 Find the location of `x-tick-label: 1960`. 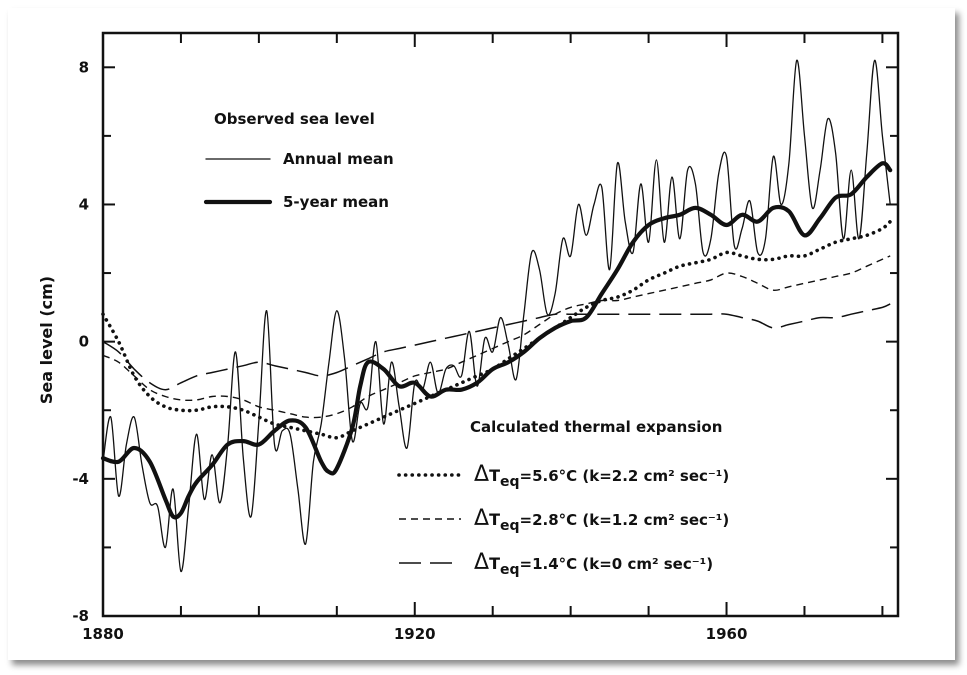

x-tick-label: 1960 is located at coordinates (727, 634).